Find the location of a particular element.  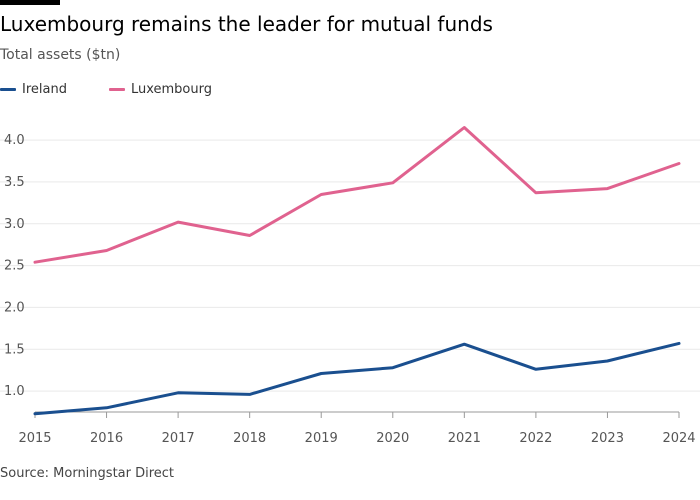

x-tick-label: 2017 is located at coordinates (178, 438).